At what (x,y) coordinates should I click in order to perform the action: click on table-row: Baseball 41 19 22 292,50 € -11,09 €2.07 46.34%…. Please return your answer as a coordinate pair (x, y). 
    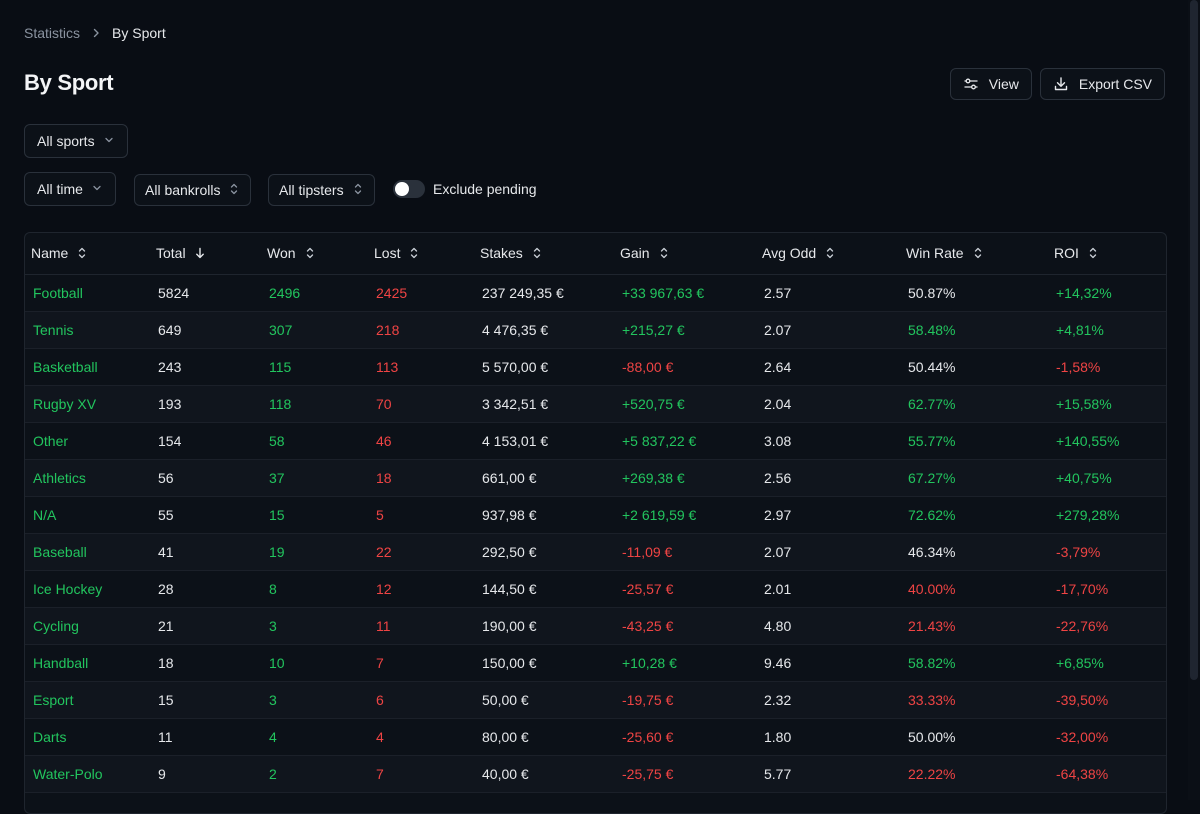
    Looking at the image, I should click on (595, 552).